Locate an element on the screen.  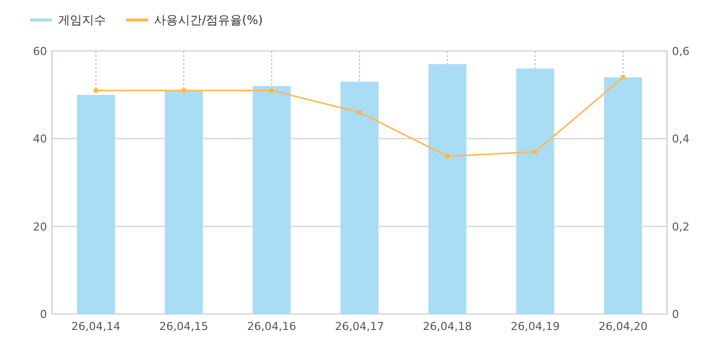
x-tick-label: 26,04,15 is located at coordinates (183, 326).